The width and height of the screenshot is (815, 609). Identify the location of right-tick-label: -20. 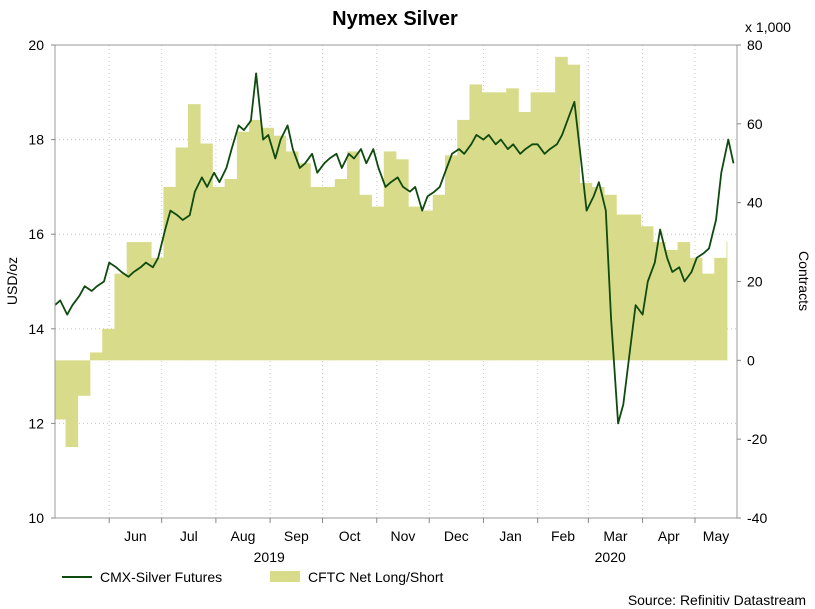
(757, 439).